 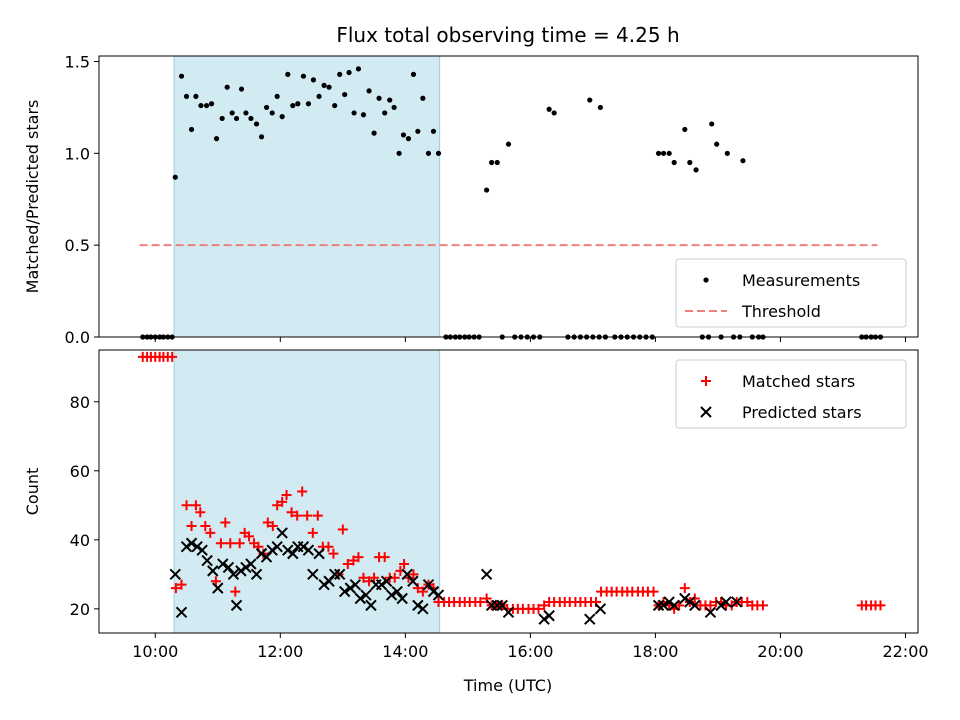 What do you see at coordinates (655, 651) in the screenshot?
I see `x-tick-label: 18:00` at bounding box center [655, 651].